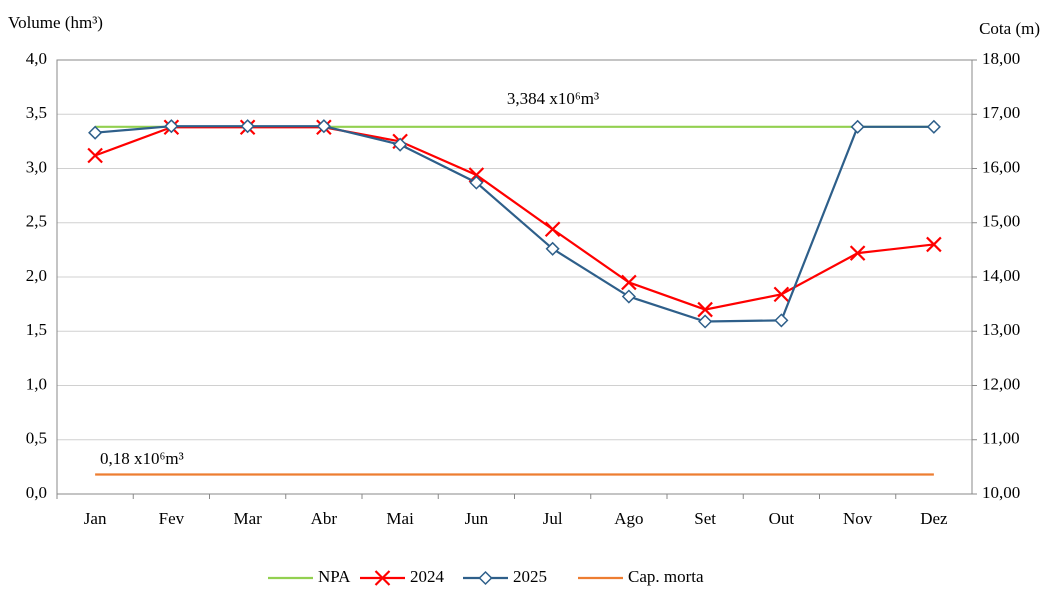 The height and width of the screenshot is (591, 1047). I want to click on y-tick-label: 0,5, so click(36, 438).